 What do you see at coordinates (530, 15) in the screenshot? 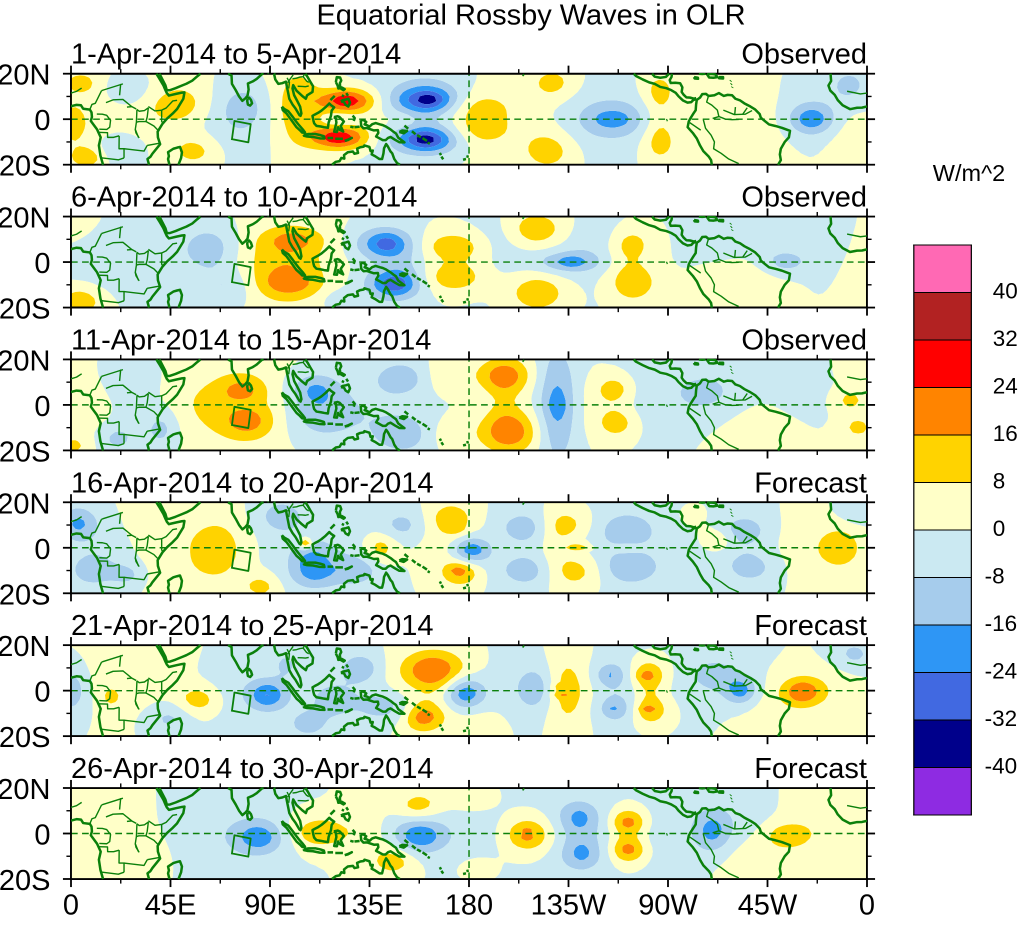
I see `svg-text: Equatorial Rossby Waves in OLR` at bounding box center [530, 15].